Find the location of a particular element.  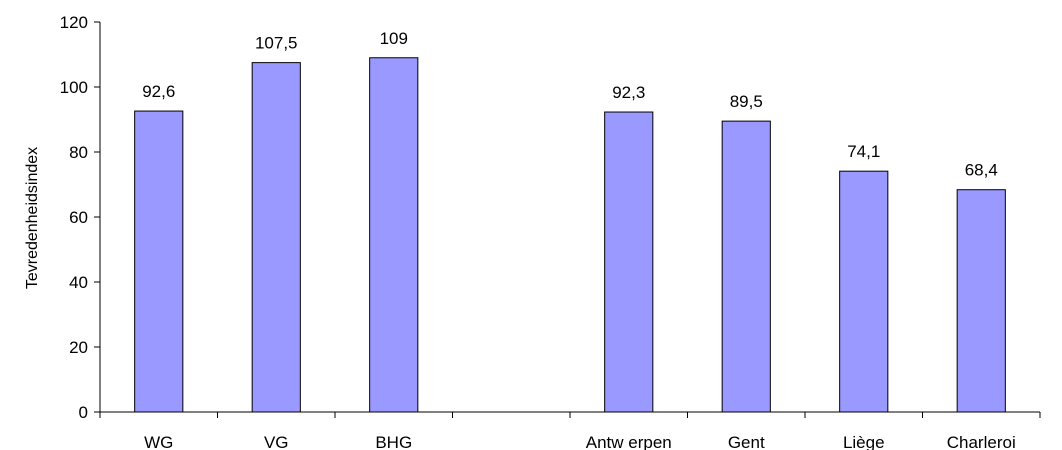

category-label: Liège is located at coordinates (864, 441).